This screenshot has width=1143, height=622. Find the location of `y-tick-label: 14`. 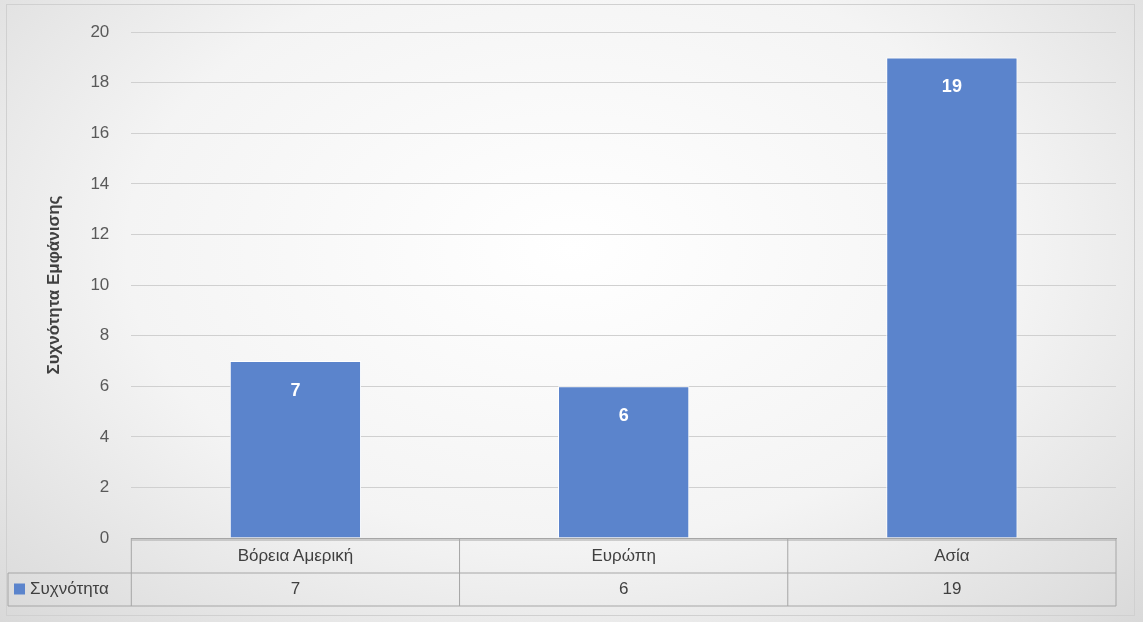

y-tick-label: 14 is located at coordinates (100, 183).